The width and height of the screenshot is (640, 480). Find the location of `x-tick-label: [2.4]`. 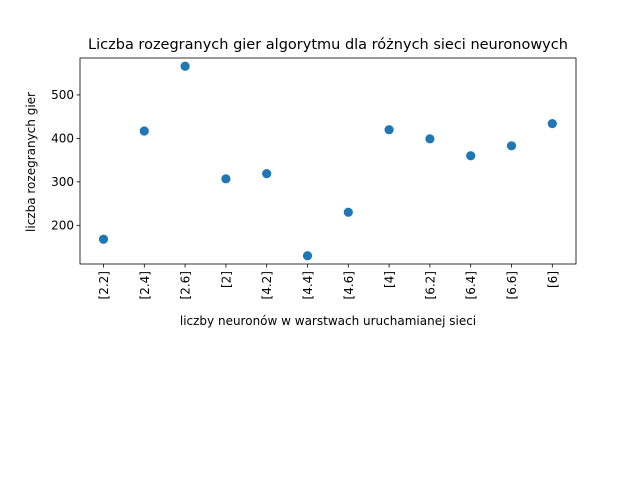

x-tick-label: [2.4] is located at coordinates (145, 285).